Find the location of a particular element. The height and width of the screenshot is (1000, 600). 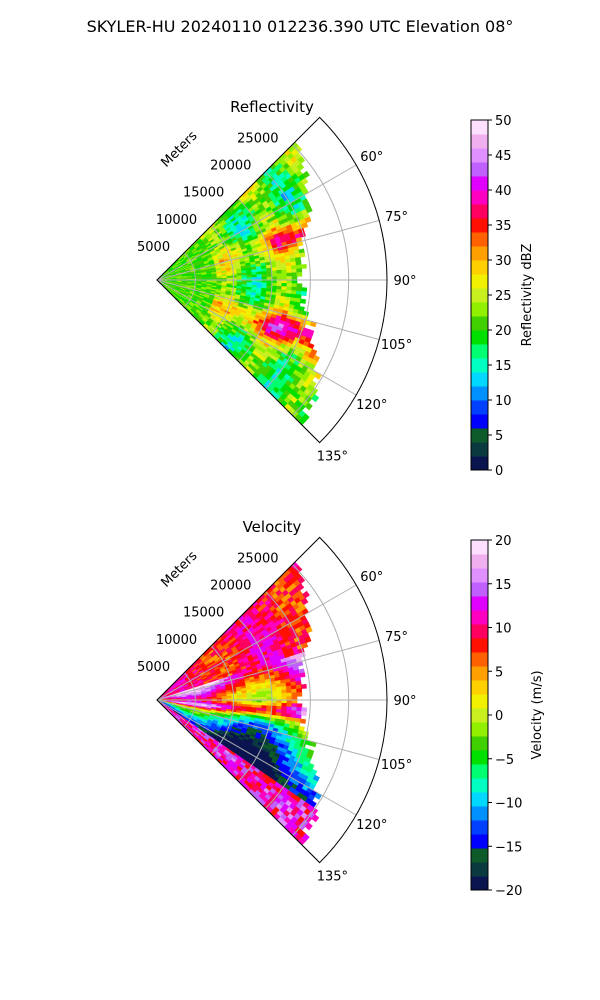

radial-tick-label: 15000 is located at coordinates (203, 613).